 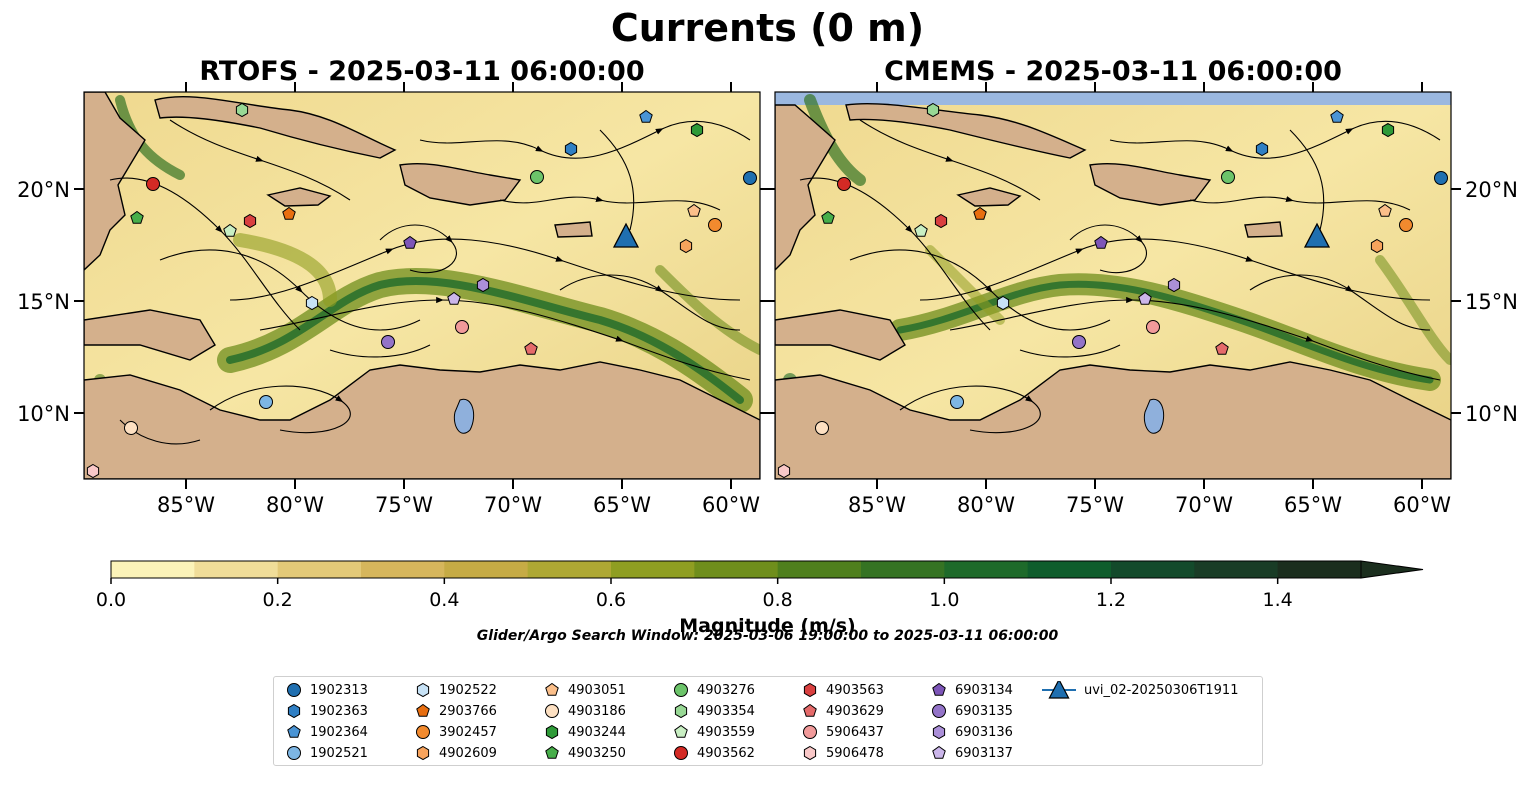 I want to click on legend-label: 6903135, so click(x=984, y=711).